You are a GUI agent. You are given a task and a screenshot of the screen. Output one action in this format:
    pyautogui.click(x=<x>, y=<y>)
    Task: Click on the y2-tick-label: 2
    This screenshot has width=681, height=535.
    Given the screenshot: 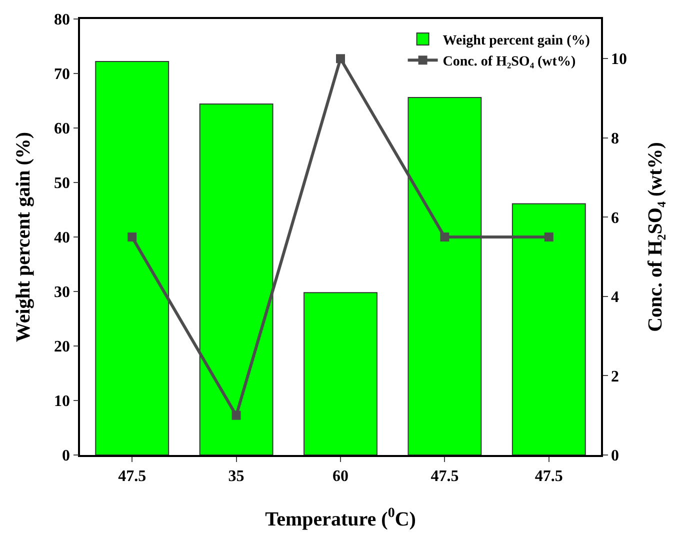 What is the action you would take?
    pyautogui.click(x=614, y=377)
    